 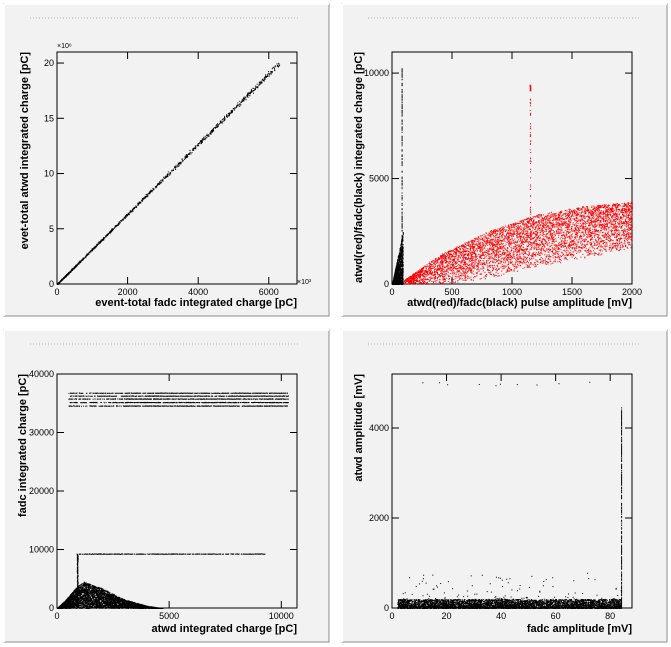 I want to click on x-tick-label: 40, so click(x=501, y=616).